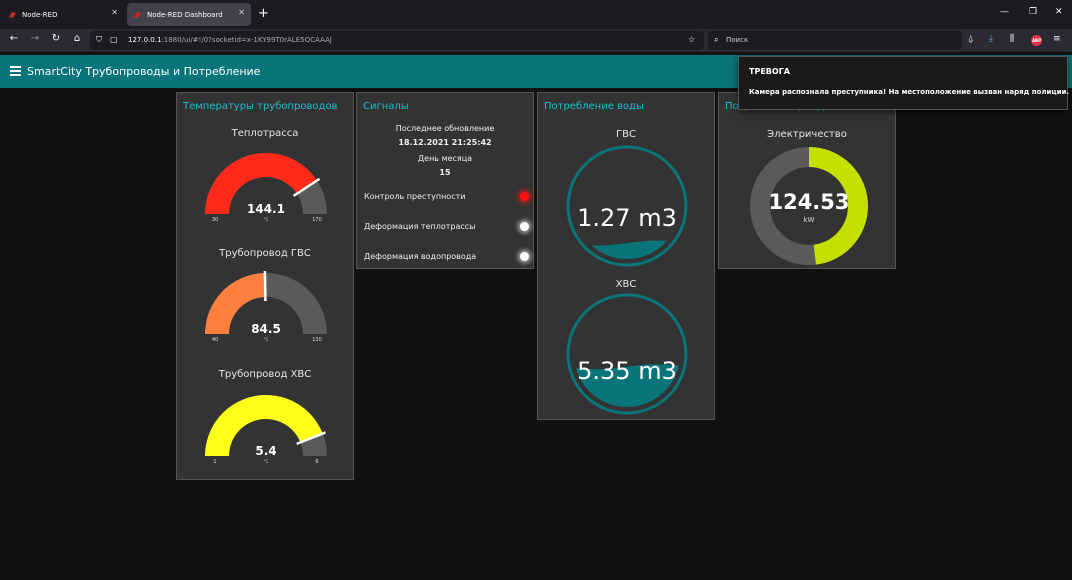 Image resolution: width=1072 pixels, height=580 pixels. What do you see at coordinates (971, 39) in the screenshot?
I see `account-icon: ⍙` at bounding box center [971, 39].